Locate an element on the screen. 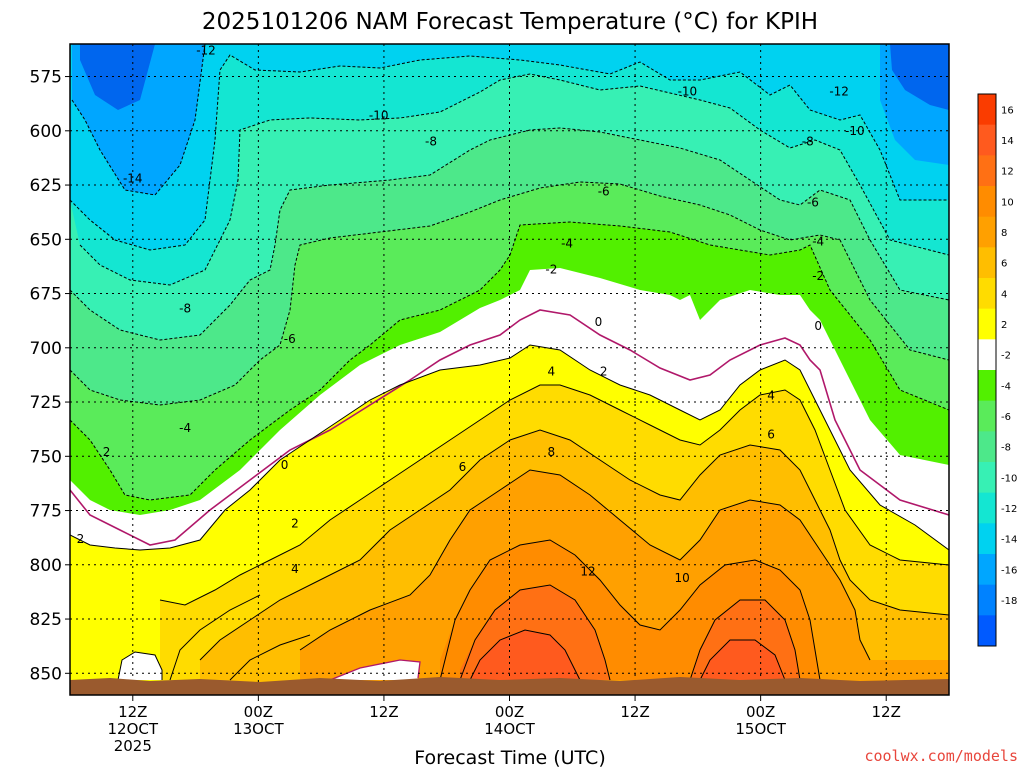 Image resolution: width=1024 pixels, height=768 pixels. isotherm-low-left-a is located at coordinates (215, 637).